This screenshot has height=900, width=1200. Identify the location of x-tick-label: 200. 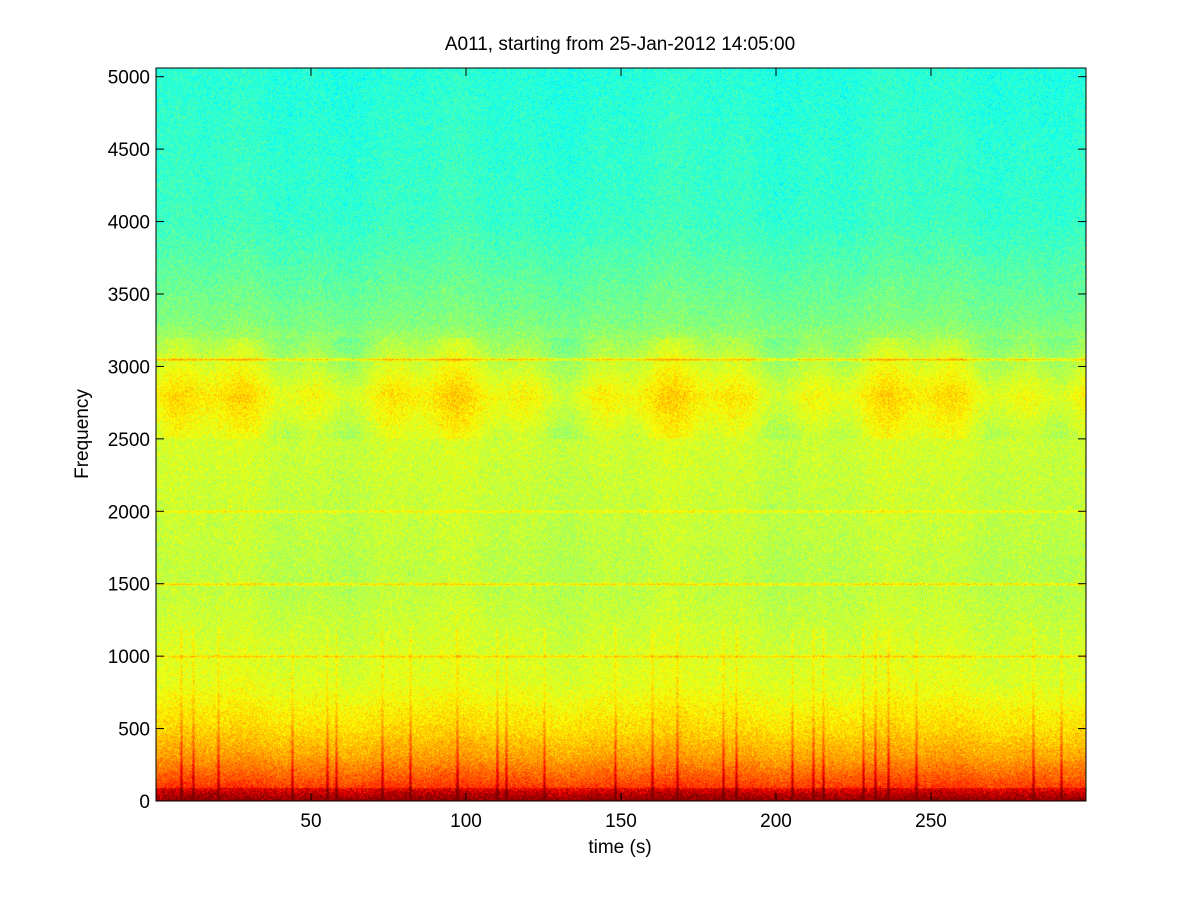
(776, 821).